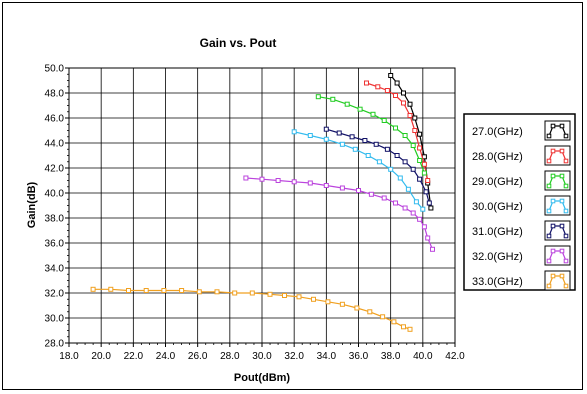 The width and height of the screenshot is (587, 394). What do you see at coordinates (497, 132) in the screenshot?
I see `legend-label: 27.0(GHz)` at bounding box center [497, 132].